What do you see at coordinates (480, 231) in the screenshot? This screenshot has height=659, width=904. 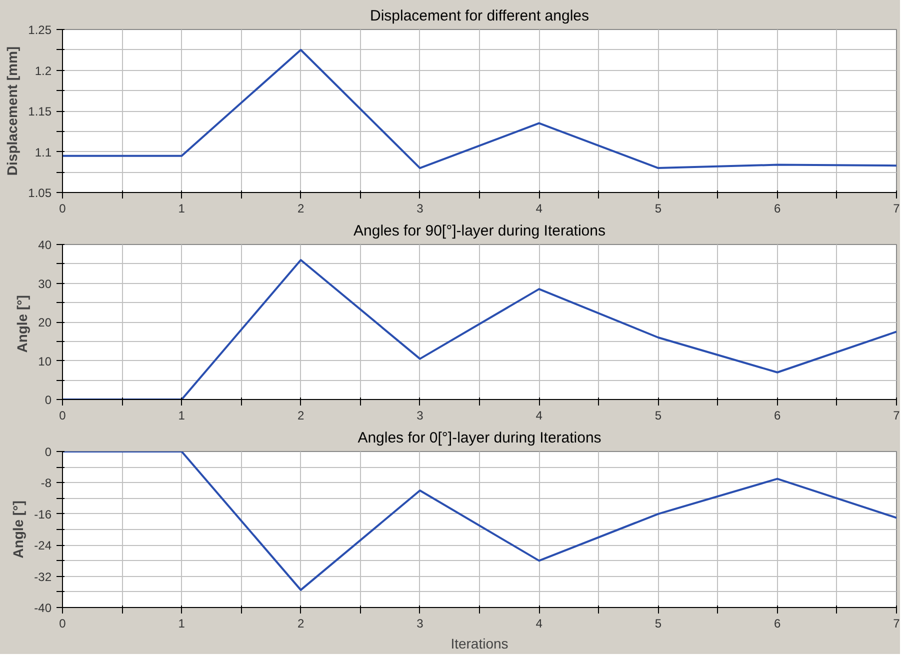 I see `chart-title: Angles for 90[°]-layer during Iterations` at bounding box center [480, 231].